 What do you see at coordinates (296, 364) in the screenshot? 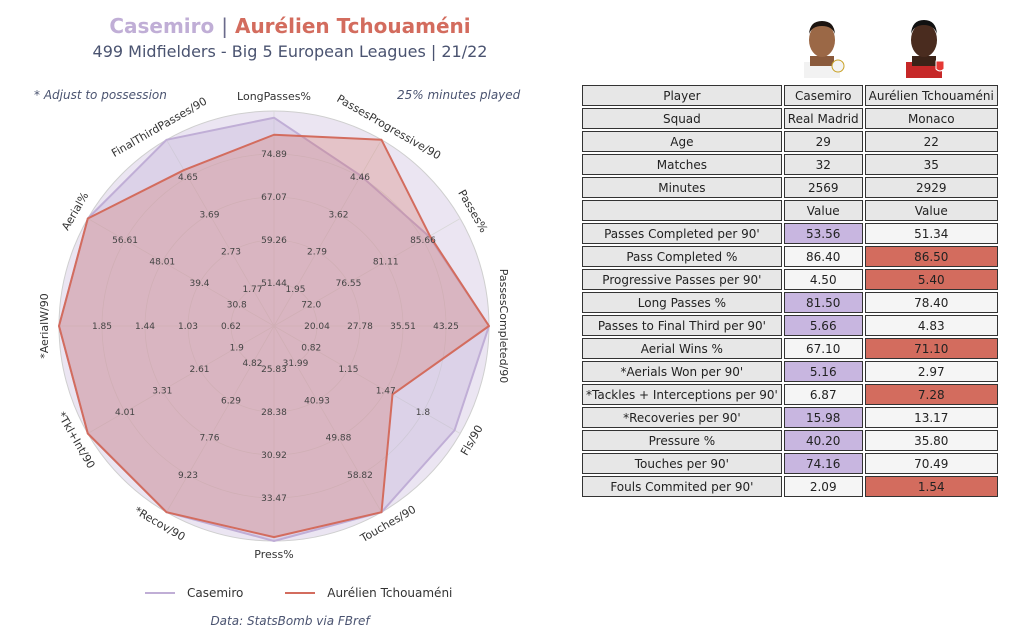
I see `ring-tick-label: 31.99` at bounding box center [296, 364].